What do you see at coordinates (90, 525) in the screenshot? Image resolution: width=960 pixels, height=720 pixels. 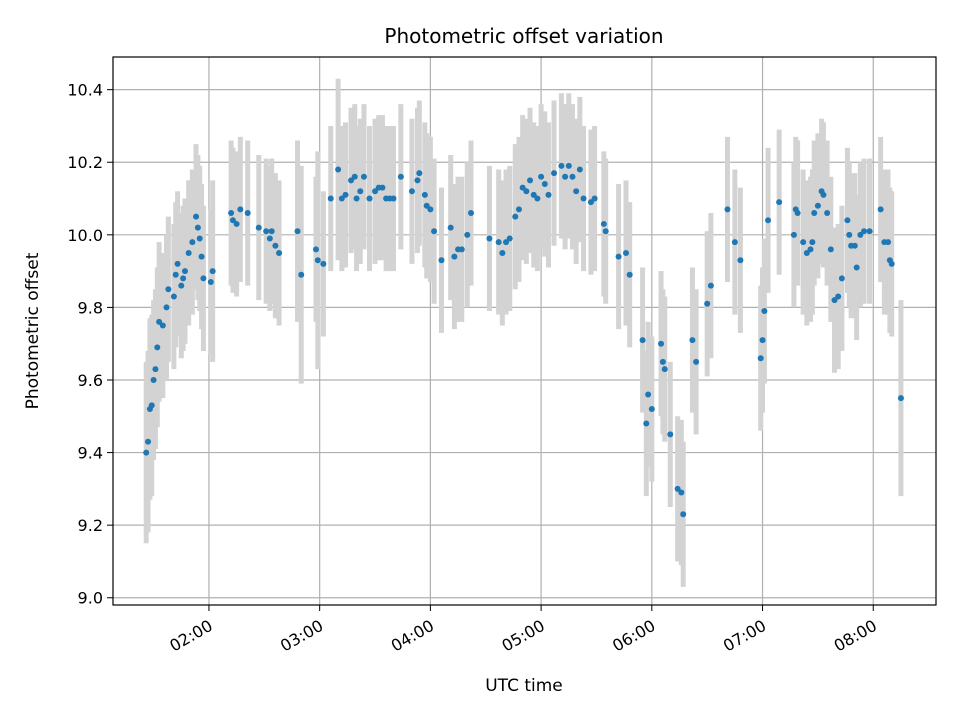 I see `y-tick-label: 9.2` at bounding box center [90, 525].